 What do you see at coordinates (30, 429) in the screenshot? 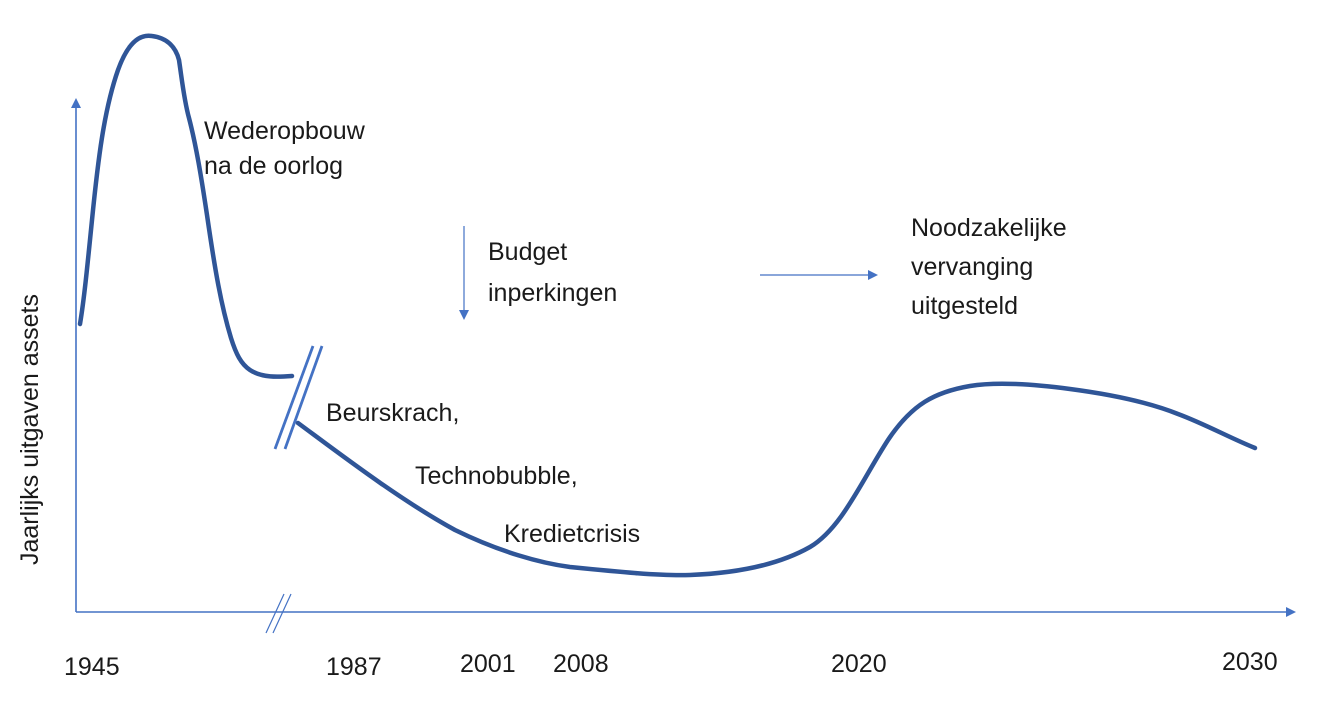
I see `y-axis-label: Jaarlijks uitgaven assets` at bounding box center [30, 429].